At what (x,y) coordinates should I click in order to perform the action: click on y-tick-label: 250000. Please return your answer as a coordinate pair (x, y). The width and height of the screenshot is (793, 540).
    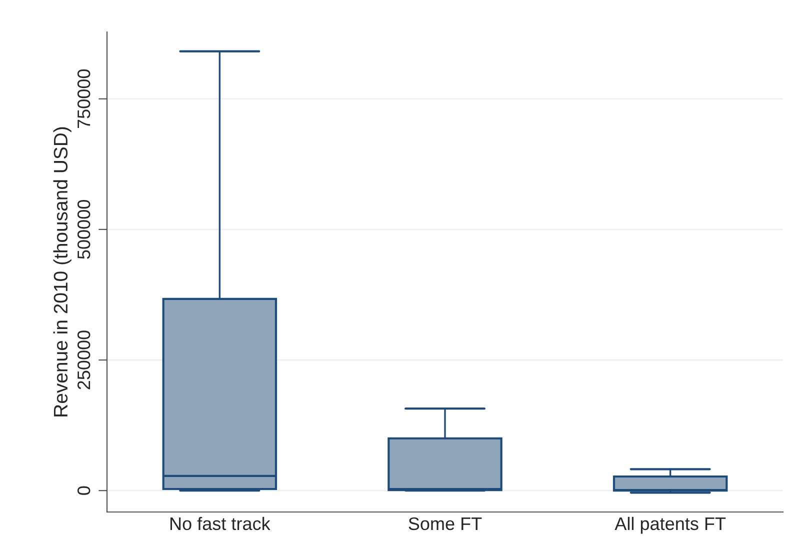
    Looking at the image, I should click on (83, 360).